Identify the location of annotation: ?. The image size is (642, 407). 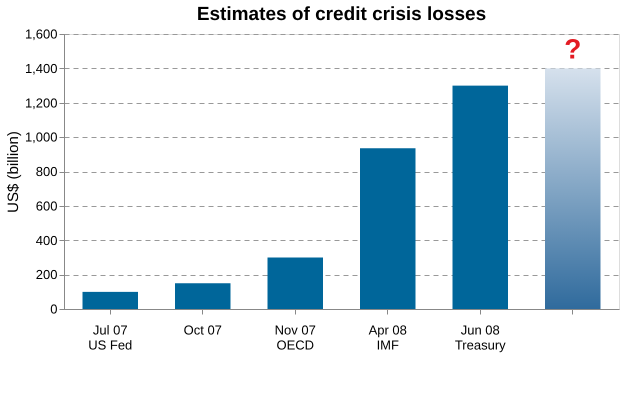
(573, 48).